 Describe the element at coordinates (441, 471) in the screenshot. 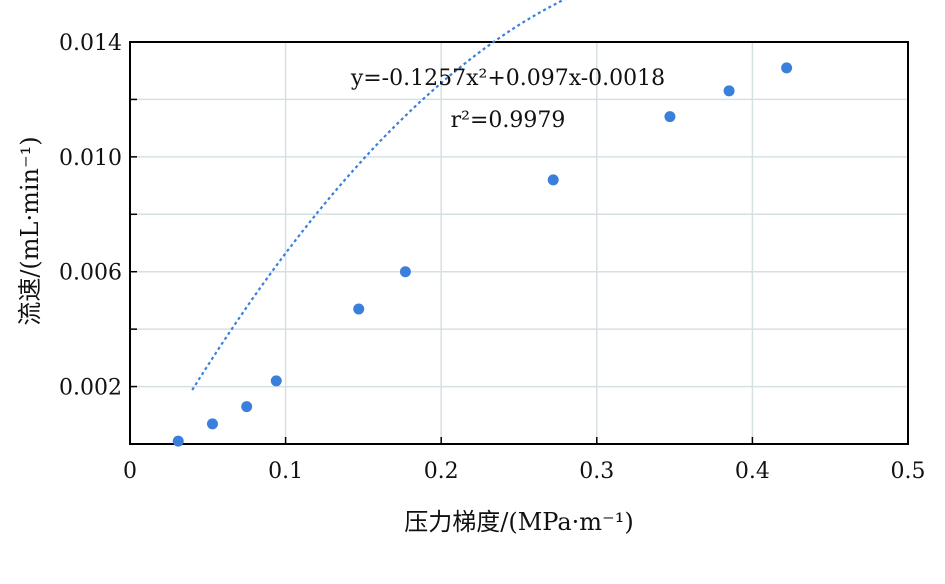

I see `x-tick-label: 0.2` at that location.